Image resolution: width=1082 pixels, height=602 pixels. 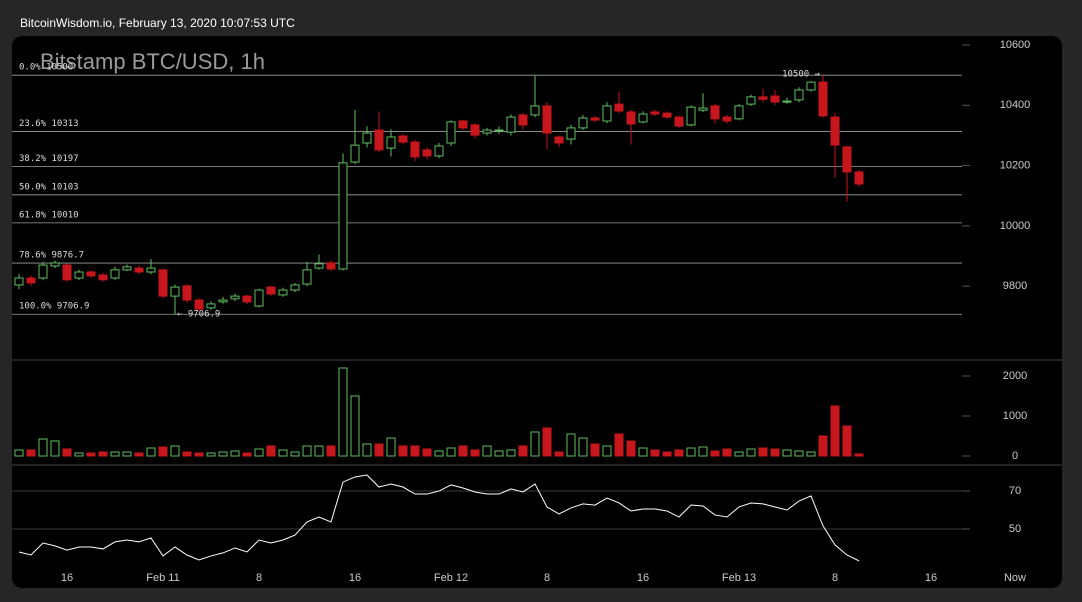 I want to click on y-tick-label: 1000, so click(x=1015, y=416).